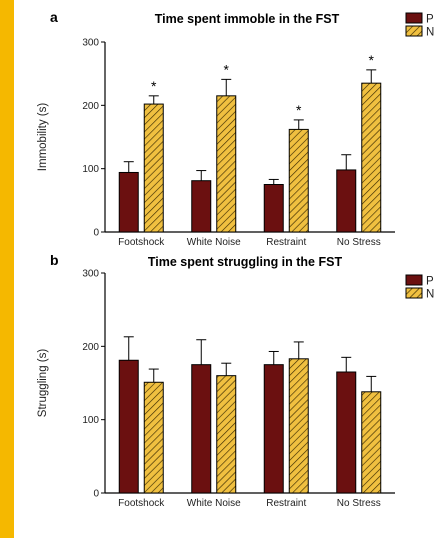  Describe the element at coordinates (249, 503) in the screenshot. I see `panel-b-category-labels: Footshock White Noise Restraint No Stress` at that location.